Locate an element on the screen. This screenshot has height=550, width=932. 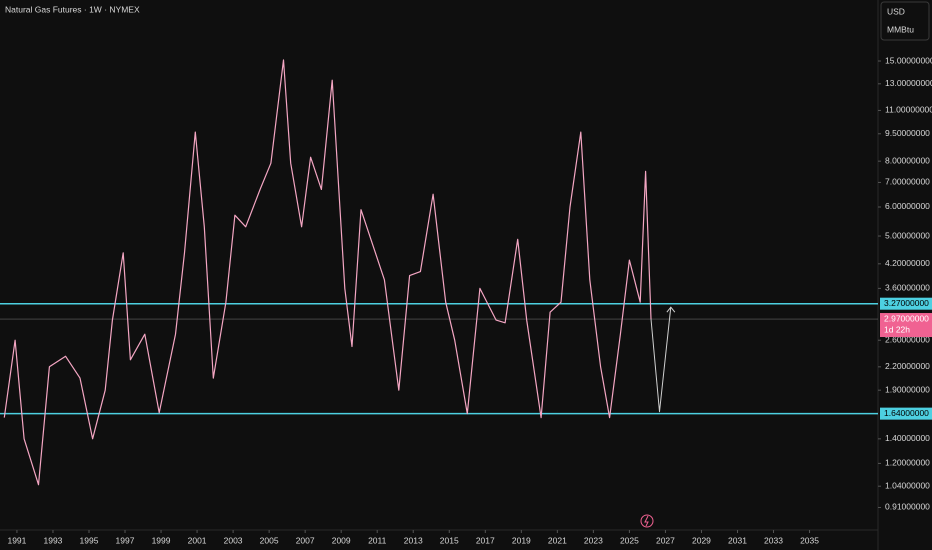
level-label: 1.64000000 is located at coordinates (906, 413).